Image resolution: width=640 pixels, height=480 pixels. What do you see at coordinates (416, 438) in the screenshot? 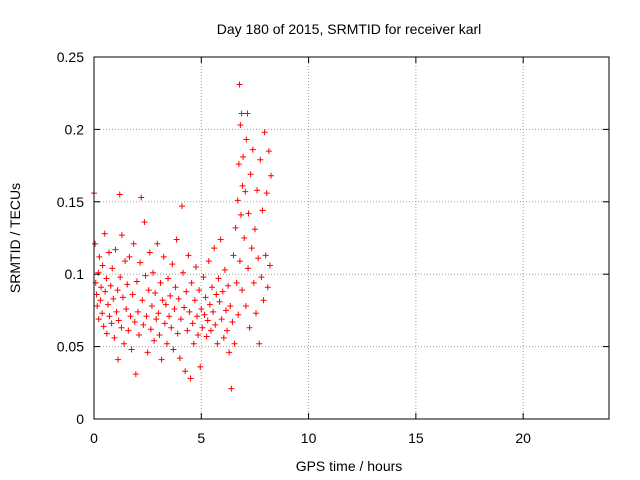
I see `x-tick-label: 15` at bounding box center [416, 438].